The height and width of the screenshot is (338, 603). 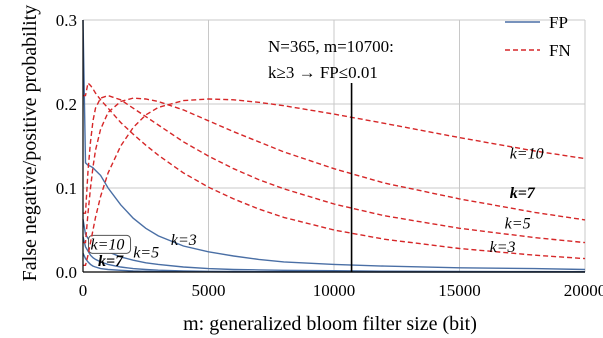 I want to click on x-axis-label: m: generalized bloom filter size (bit), so click(x=330, y=324).